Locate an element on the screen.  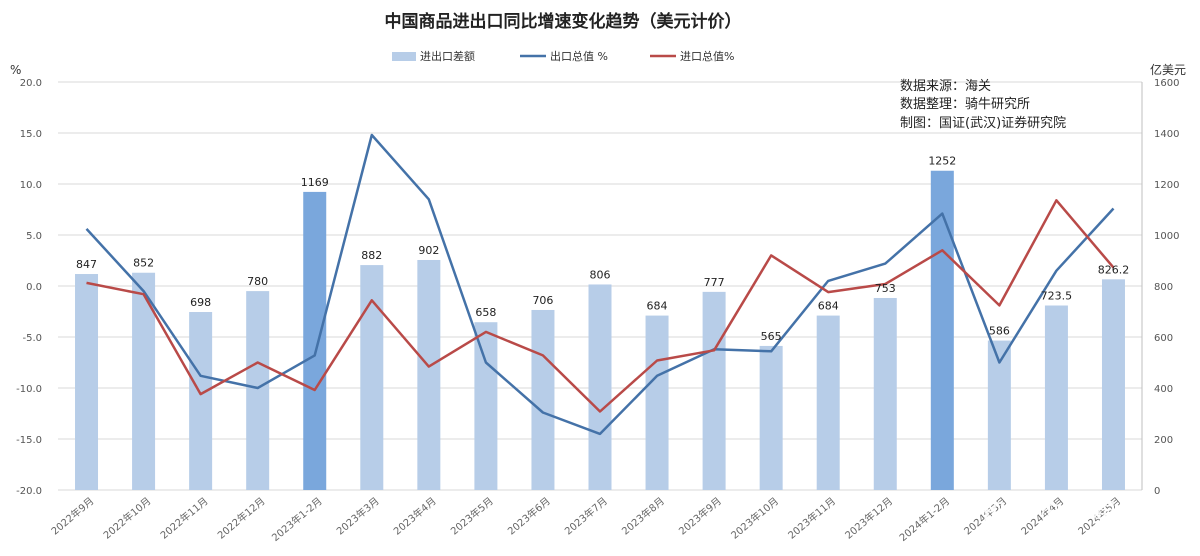
y-left-tick: 10.0 is located at coordinates (31, 185).